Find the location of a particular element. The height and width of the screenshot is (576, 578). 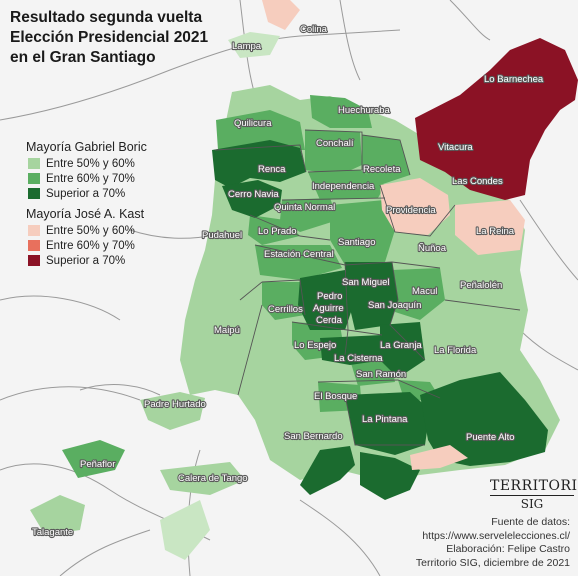

cerro-navia-zone is located at coordinates (252, 199).